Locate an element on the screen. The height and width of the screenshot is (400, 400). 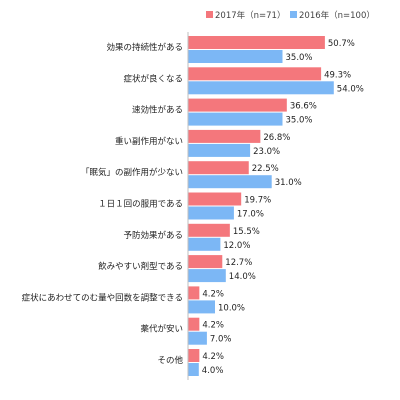
value-label-2017: 49.3% is located at coordinates (337, 75).